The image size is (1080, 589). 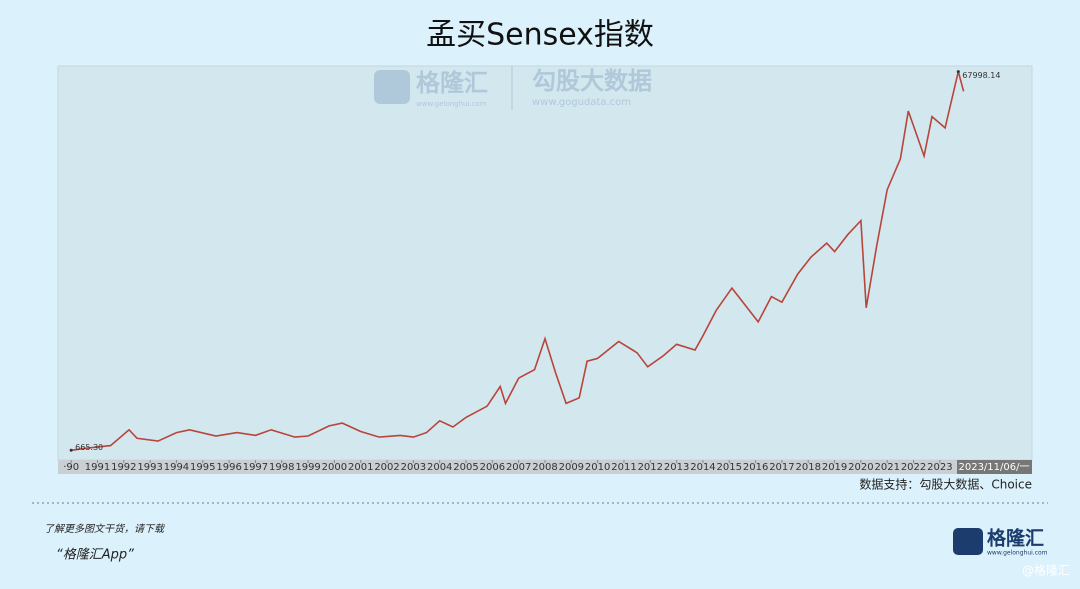 I want to click on x-tick-label: 1993, so click(x=149, y=467).